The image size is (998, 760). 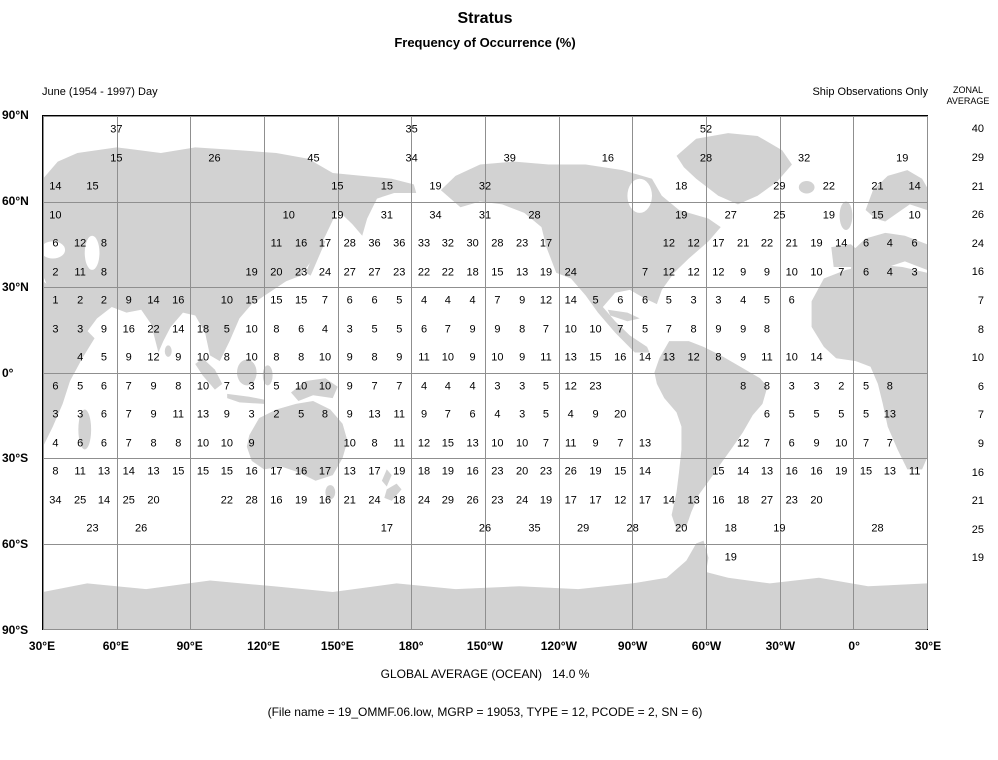 I want to click on landmass-cuba, so click(x=623, y=315).